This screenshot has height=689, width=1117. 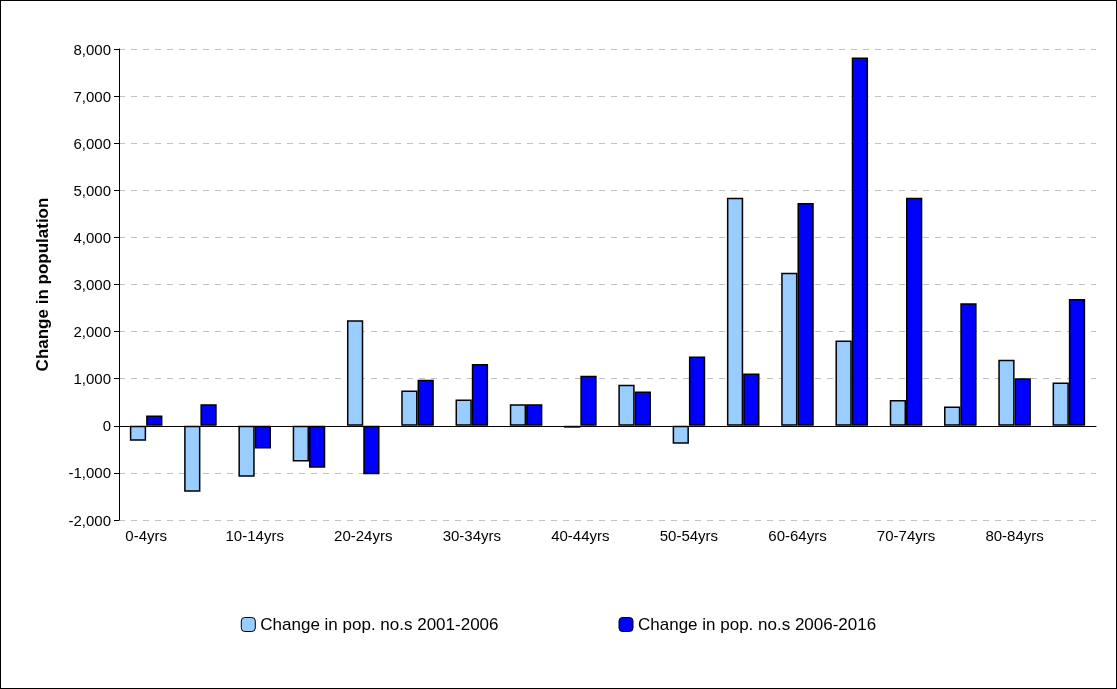 What do you see at coordinates (757, 624) in the screenshot?
I see `legend-label: Change in pop. no.s 2006-2016` at bounding box center [757, 624].